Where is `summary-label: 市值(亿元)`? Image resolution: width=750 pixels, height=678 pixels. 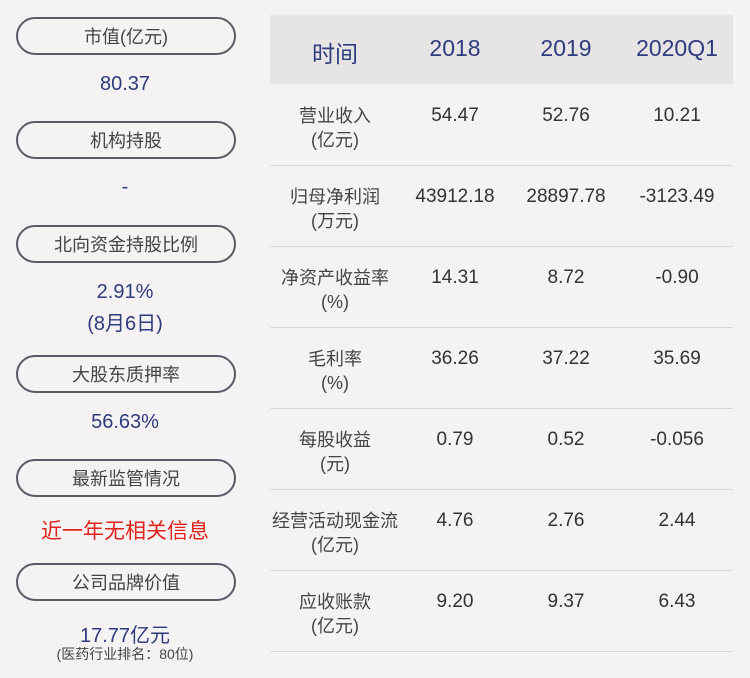
summary-label: 市值(亿元) is located at coordinates (126, 36).